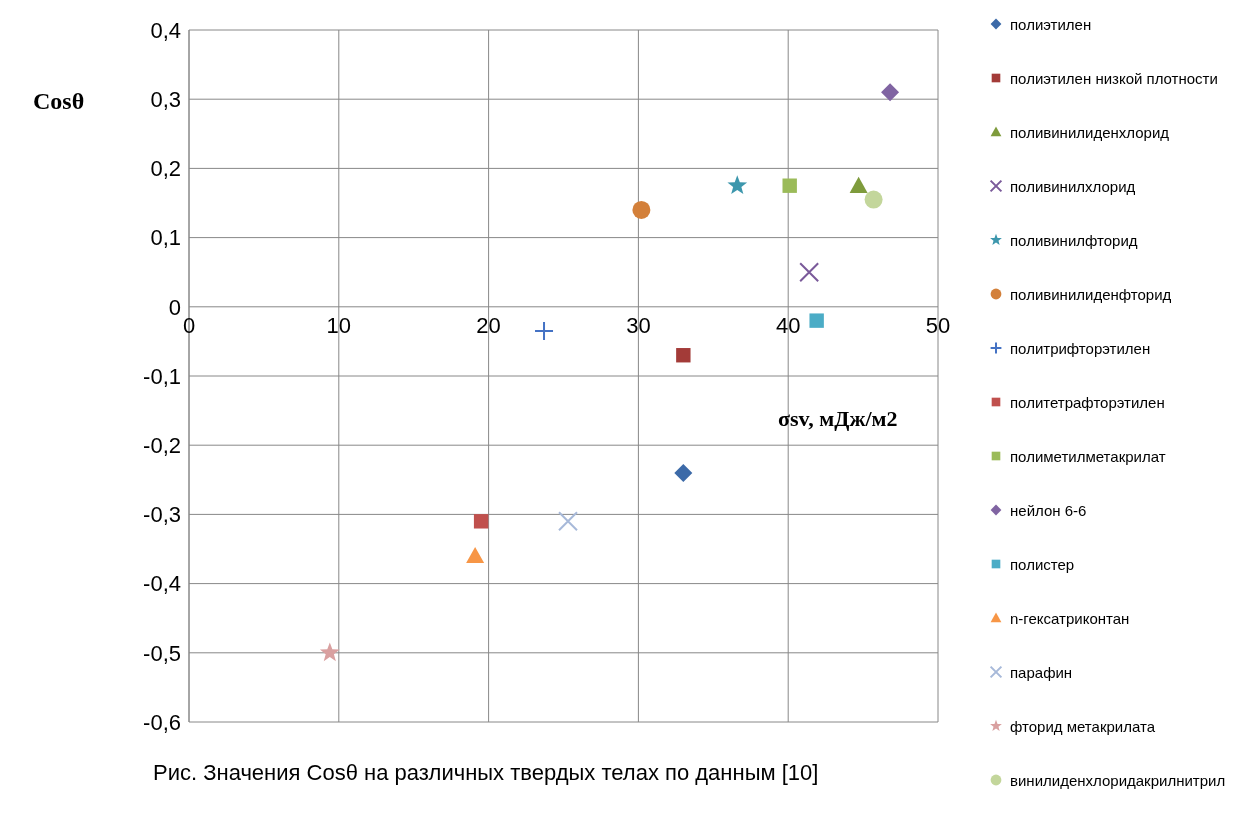 Image resolution: width=1244 pixels, height=816 pixels. I want to click on legend-label: n-гексатриконтан, so click(1070, 618).